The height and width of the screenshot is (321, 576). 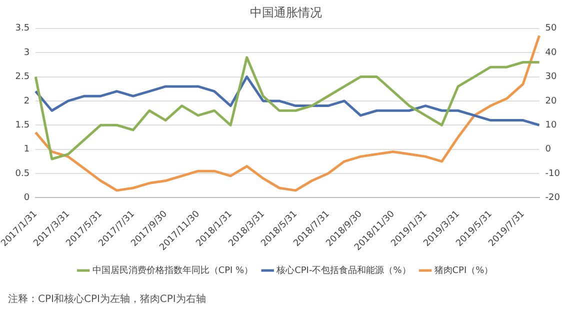 What do you see at coordinates (552, 173) in the screenshot?
I see `y2-tick-label: -10` at bounding box center [552, 173].